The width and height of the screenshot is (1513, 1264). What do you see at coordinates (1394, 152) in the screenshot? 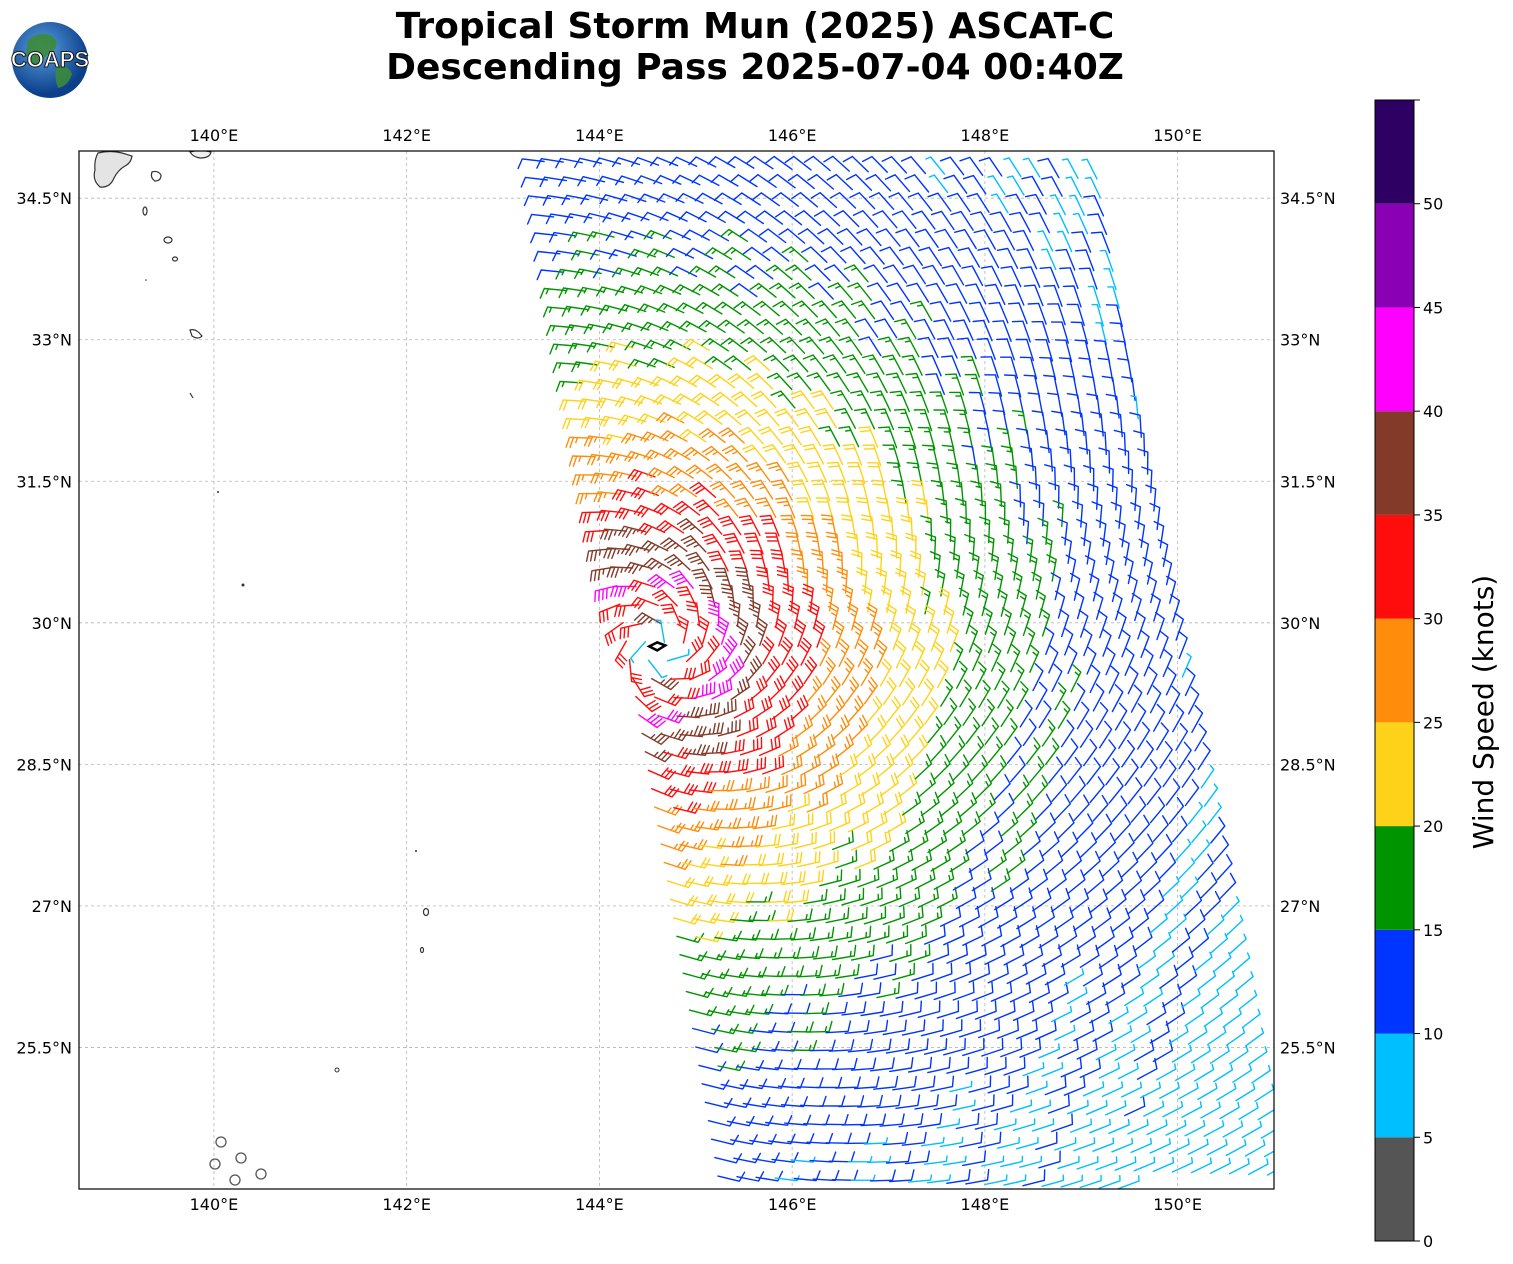
I see `colorbar-bin` at bounding box center [1394, 152].